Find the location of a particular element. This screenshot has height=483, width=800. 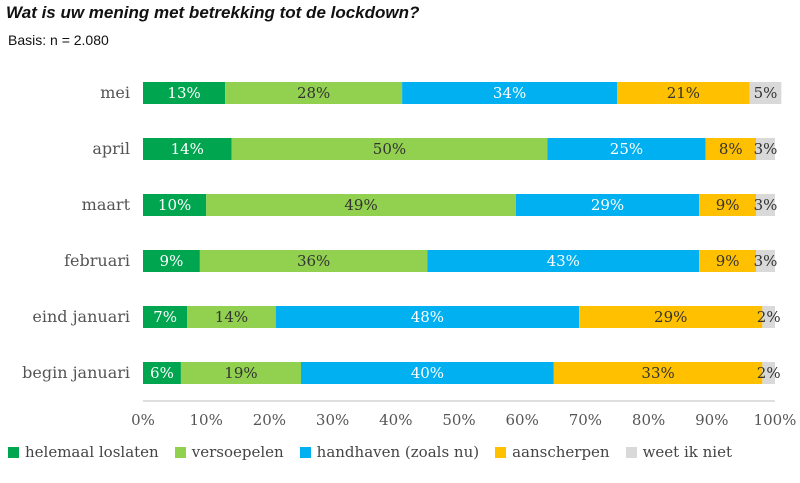

legend-item: versoepelen is located at coordinates (229, 452).